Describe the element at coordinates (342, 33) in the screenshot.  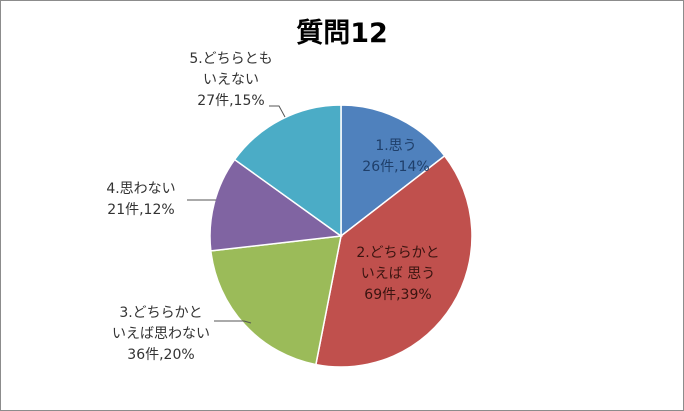
I see `chart-title: 質問12` at that location.